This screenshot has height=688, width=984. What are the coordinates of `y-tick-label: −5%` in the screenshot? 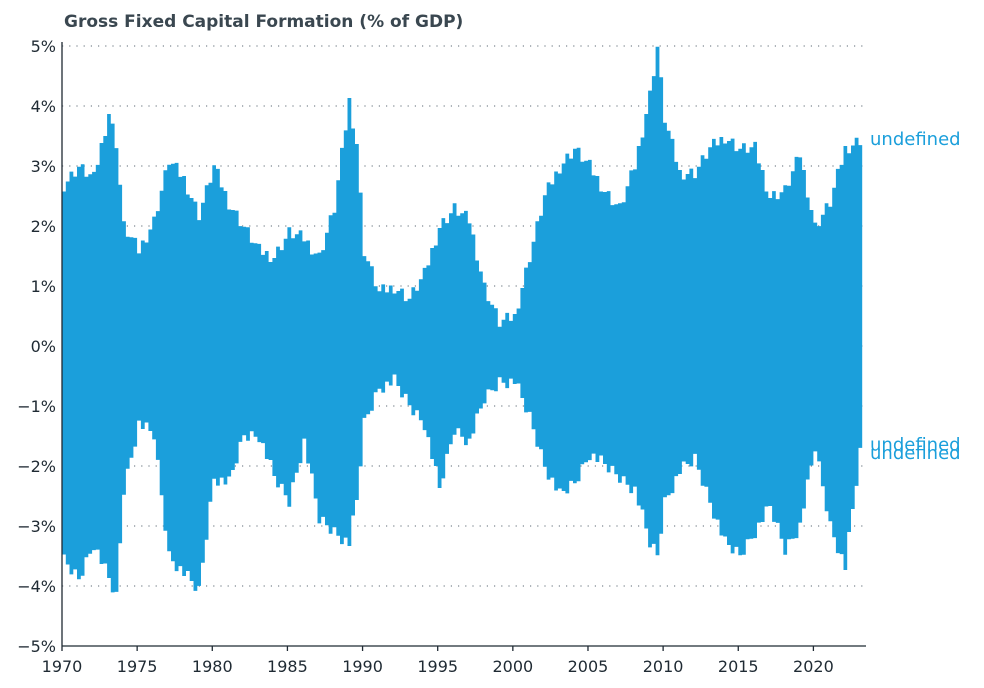 It's located at (36, 646).